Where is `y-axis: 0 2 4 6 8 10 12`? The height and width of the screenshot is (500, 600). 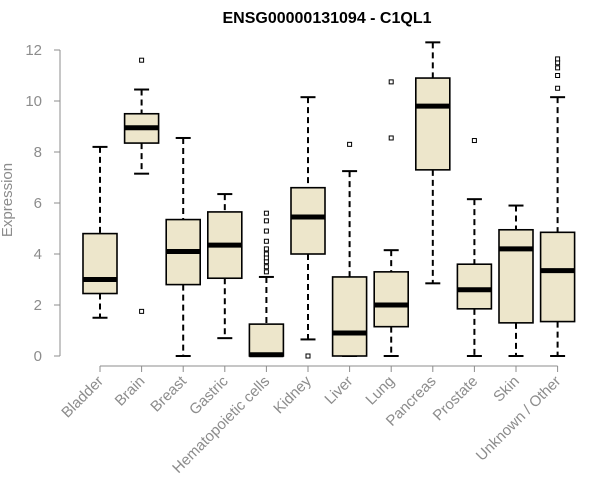
y-axis: 0 2 4 6 8 10 12 is located at coordinates (43, 203).